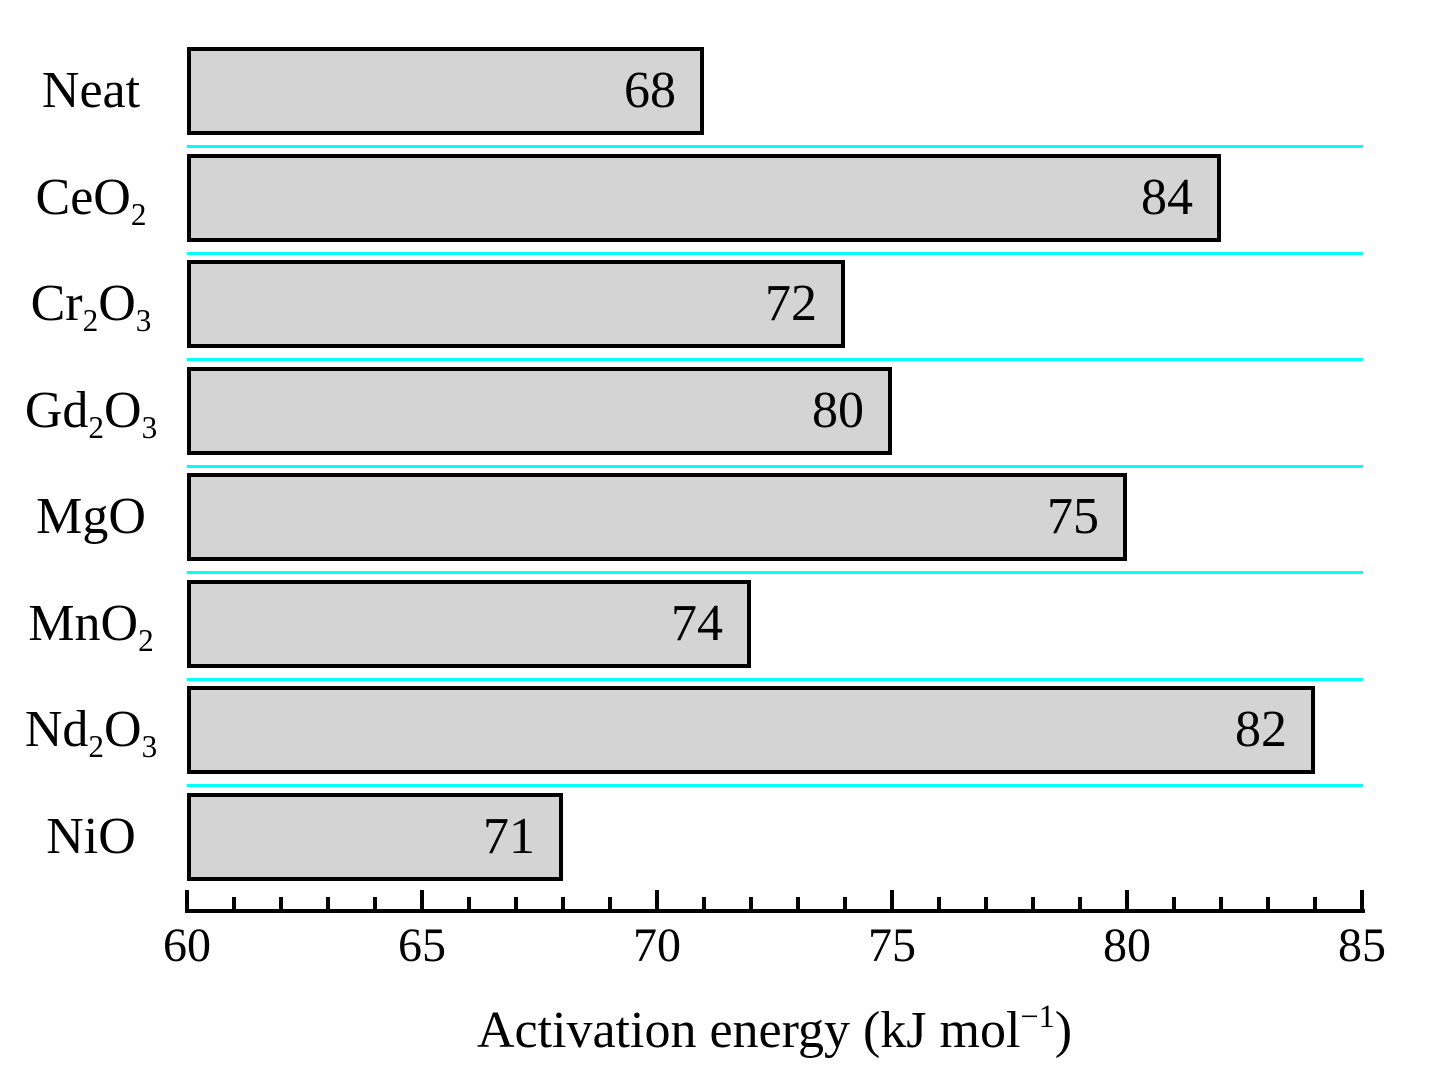 This screenshot has width=1433, height=1091. I want to click on category-label-nd2o3: Nd 2 O 3, so click(91, 733).